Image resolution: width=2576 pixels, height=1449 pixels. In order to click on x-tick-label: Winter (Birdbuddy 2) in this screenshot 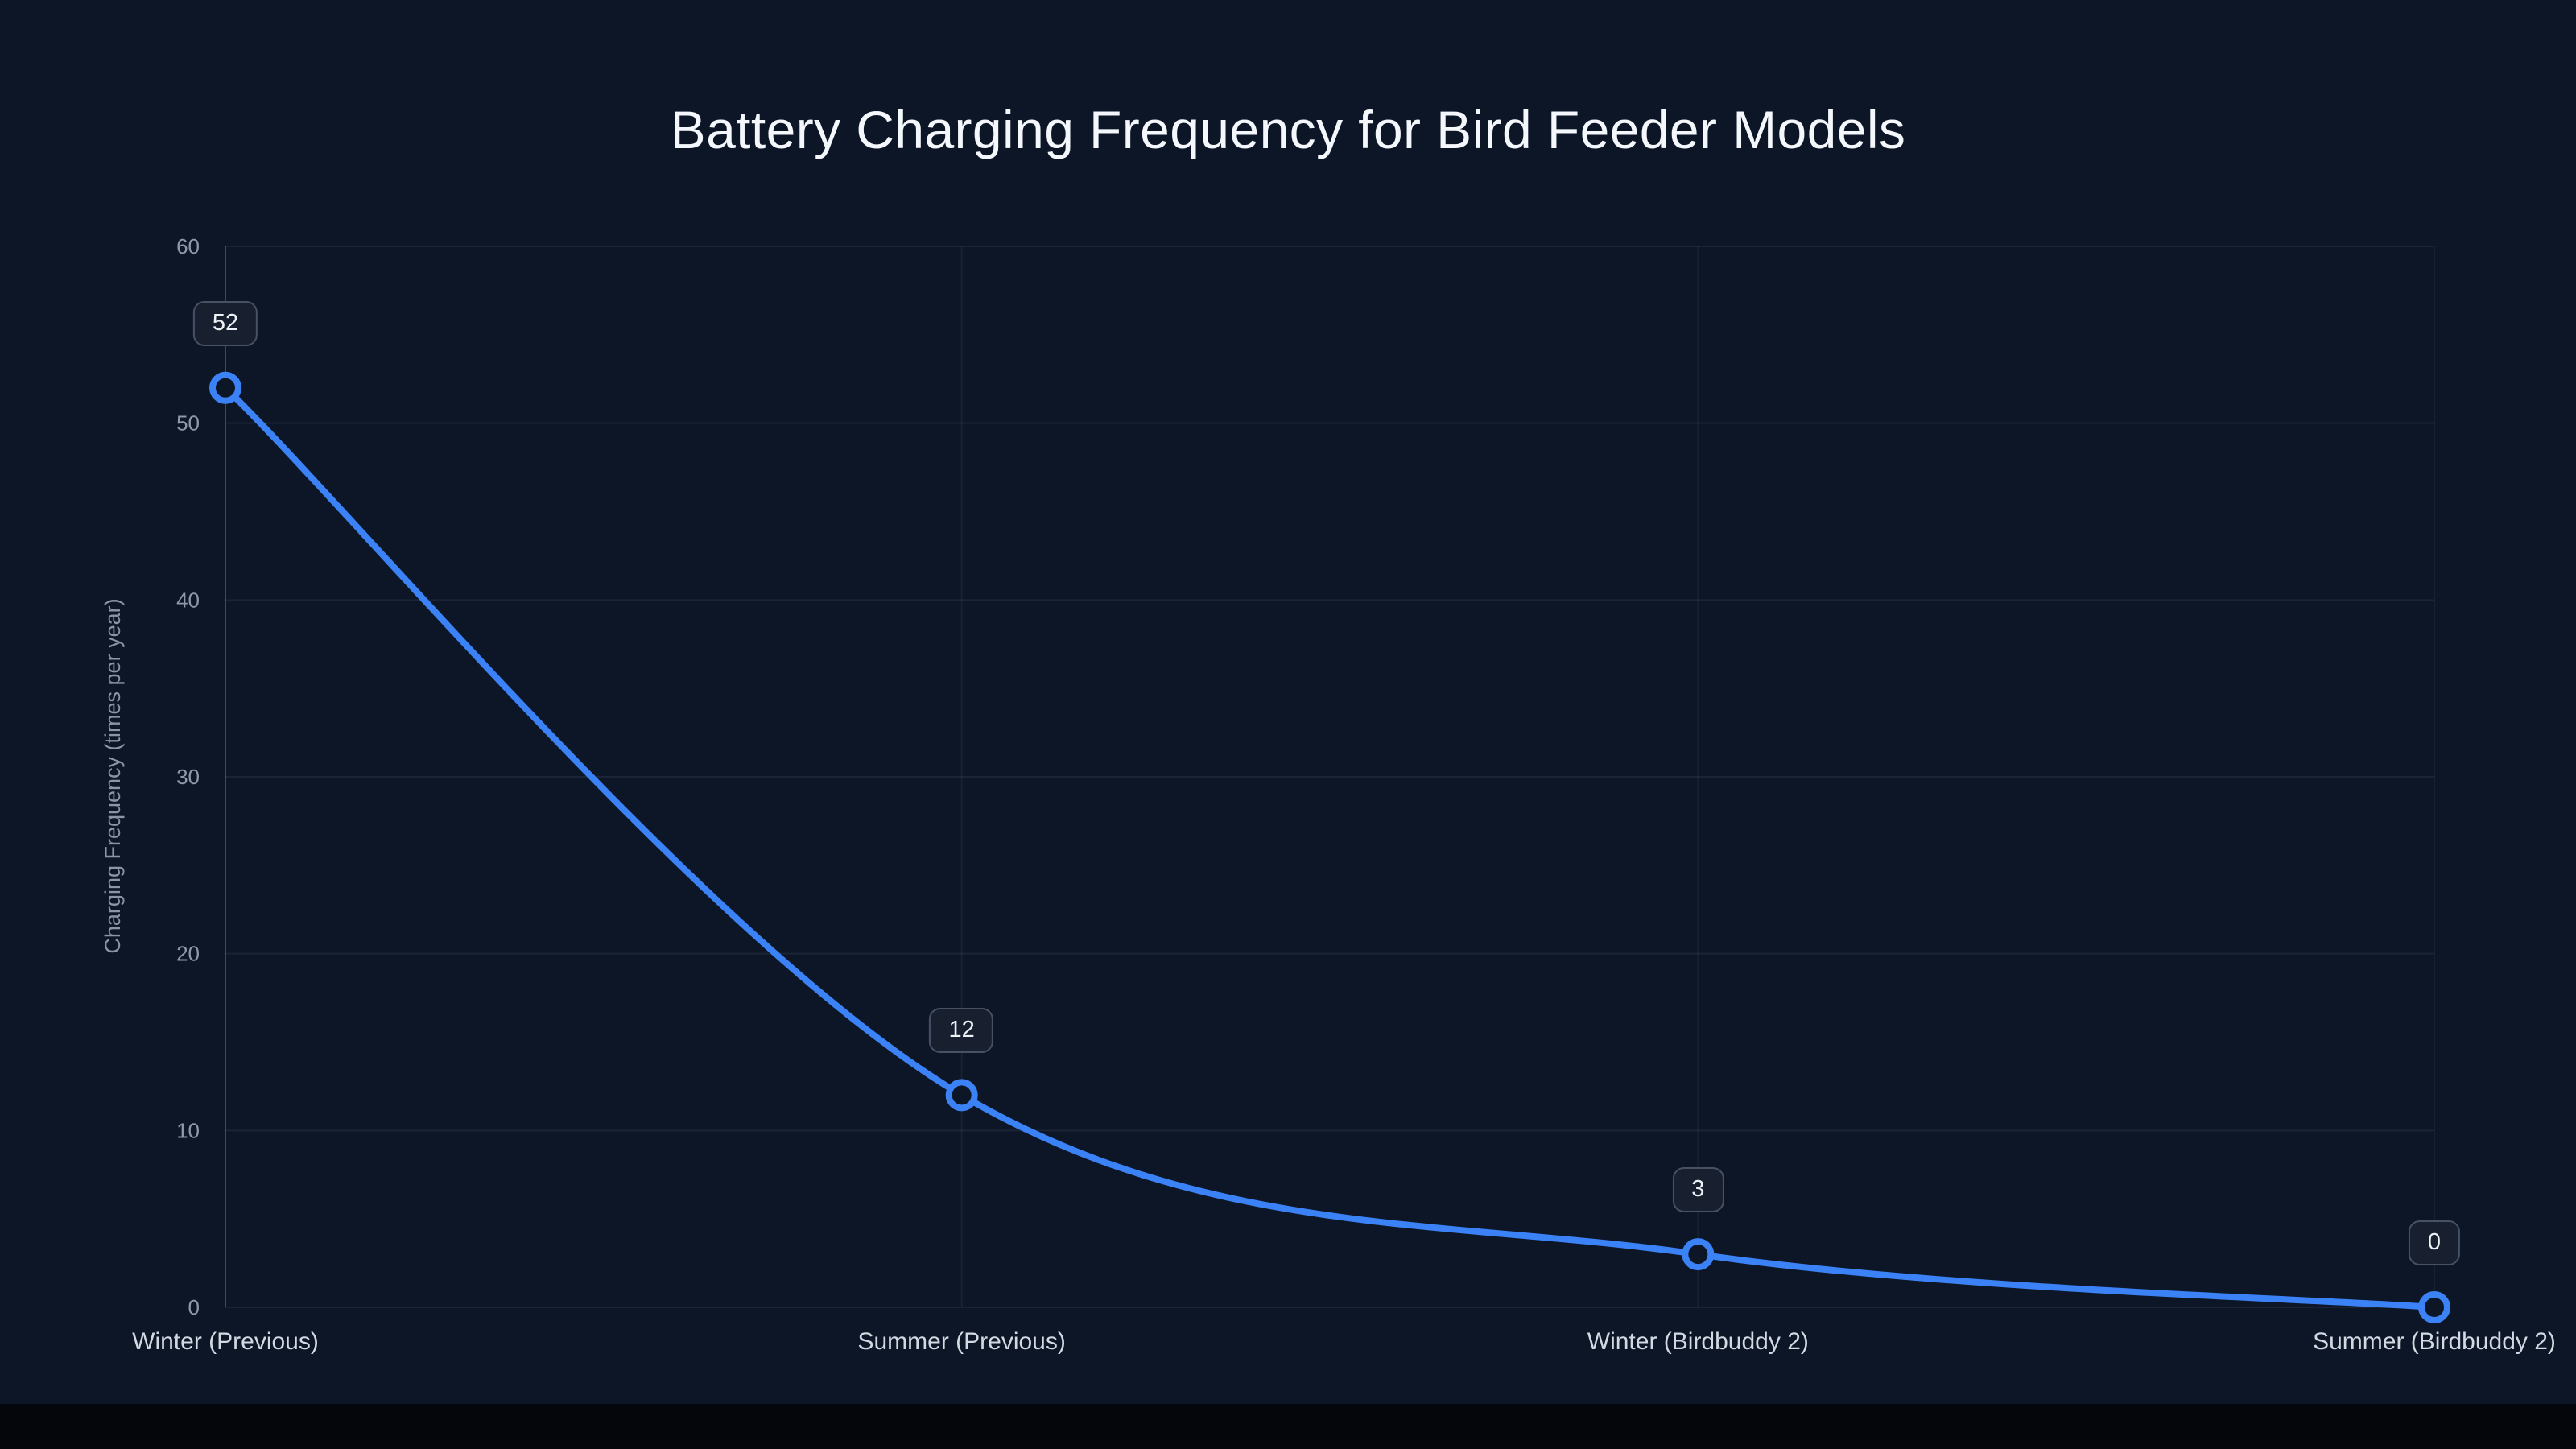, I will do `click(1698, 1341)`.